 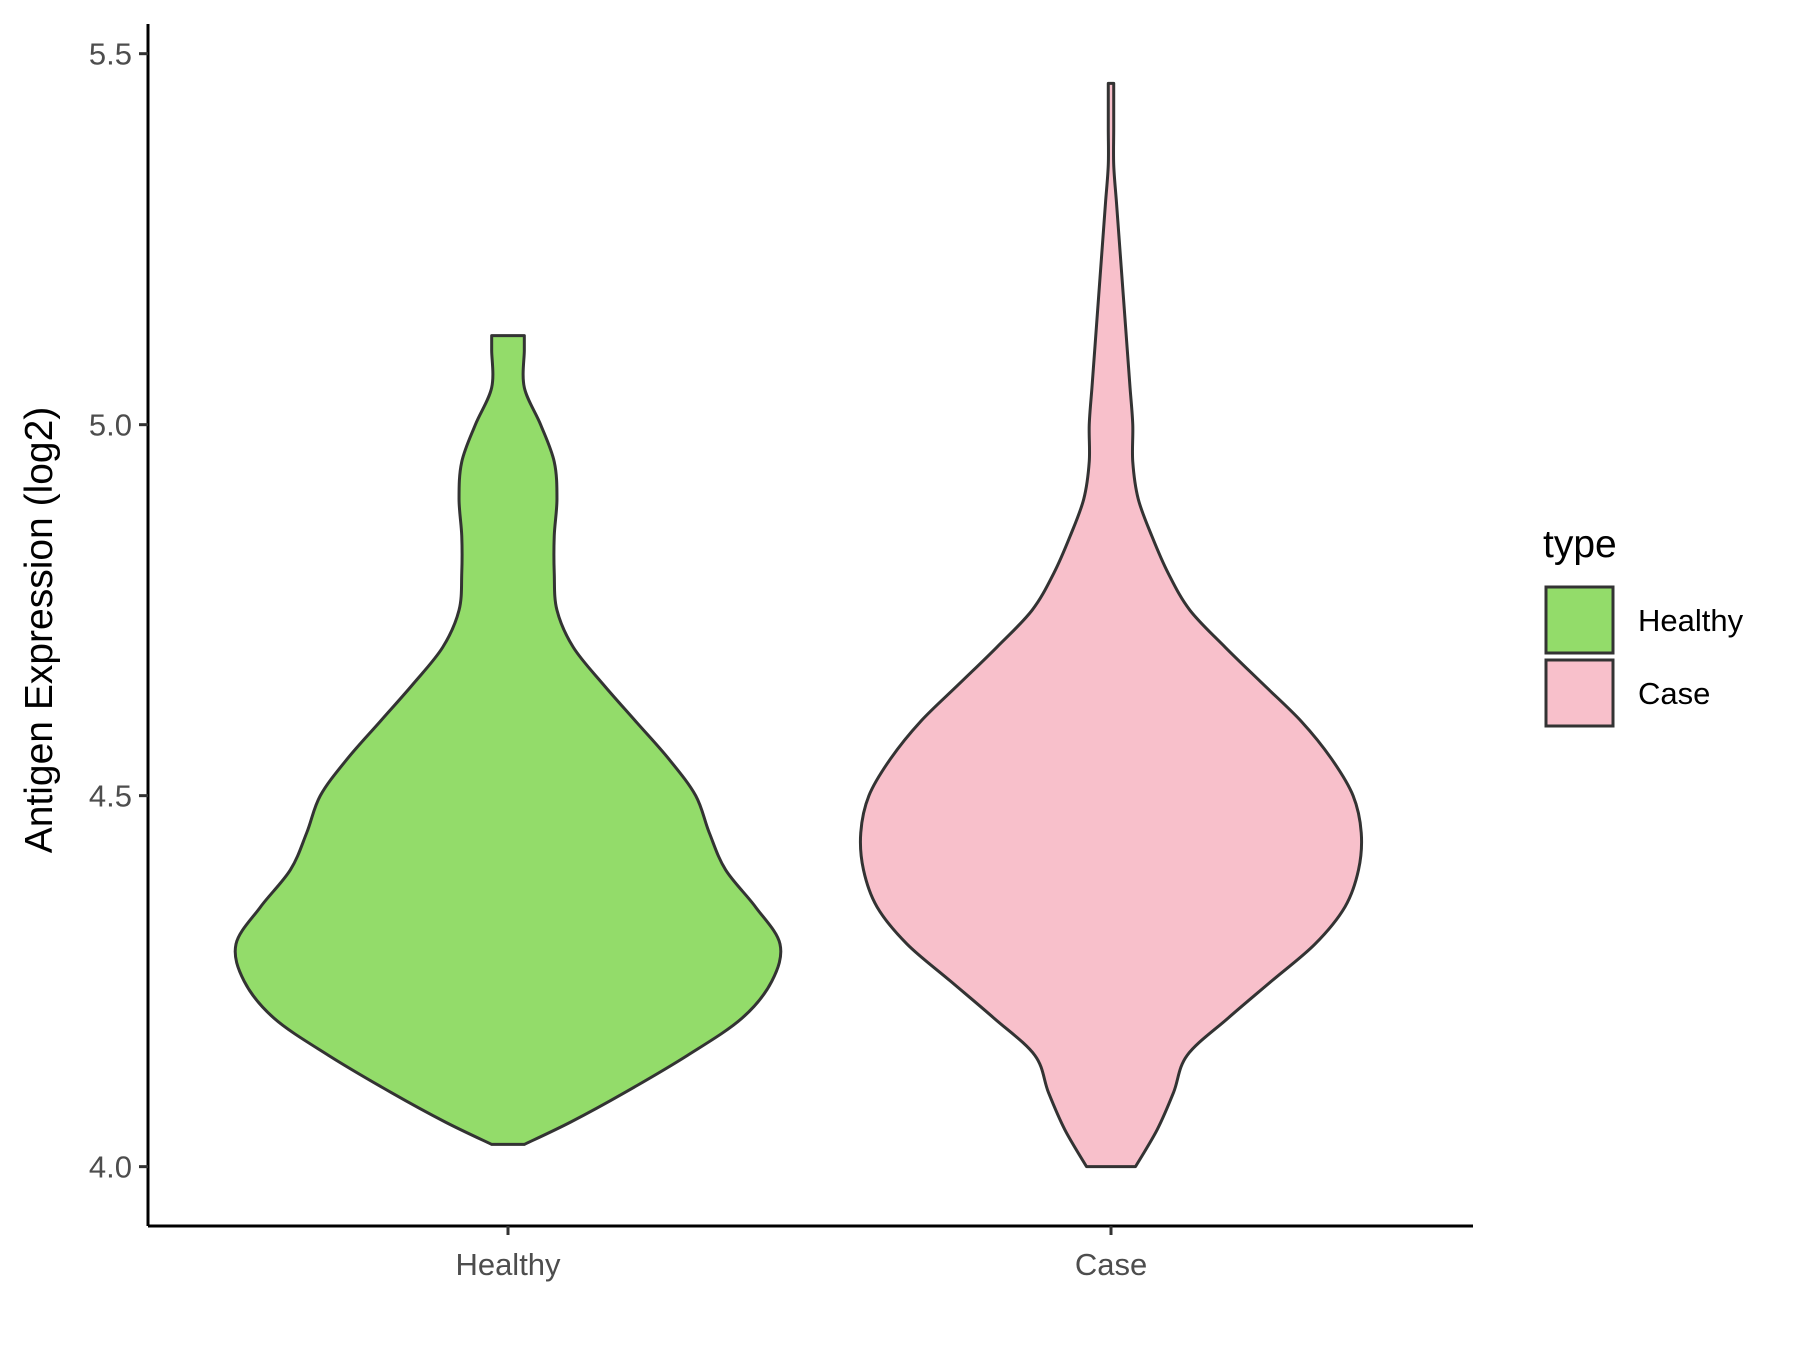 What do you see at coordinates (39, 630) in the screenshot?
I see `y-axis-title: Antigen Expression (log2)` at bounding box center [39, 630].